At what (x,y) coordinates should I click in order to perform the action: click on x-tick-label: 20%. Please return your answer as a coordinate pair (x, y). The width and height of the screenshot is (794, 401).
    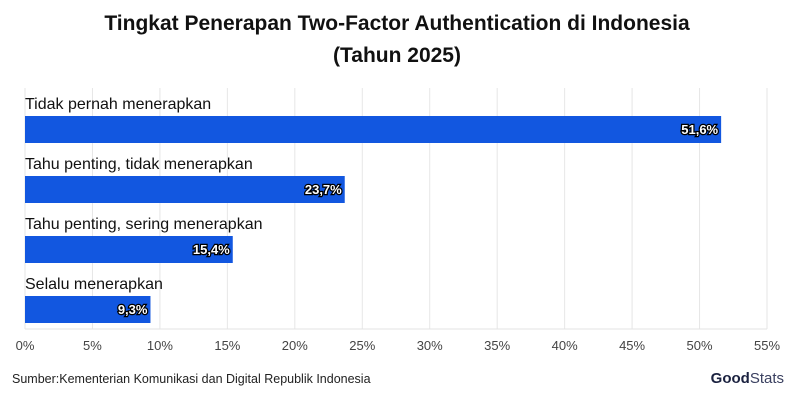
    Looking at the image, I should click on (295, 345).